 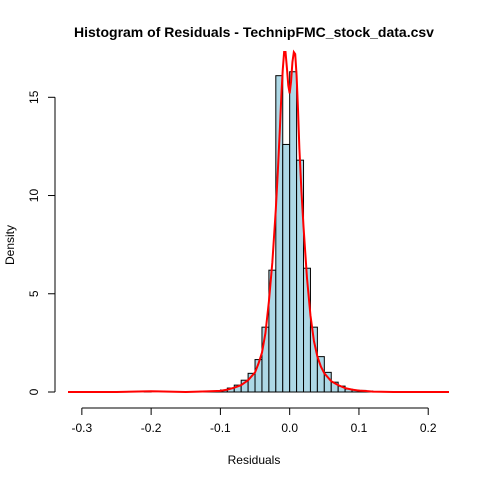 I want to click on x-tick-label: 0.2, so click(x=428, y=428).